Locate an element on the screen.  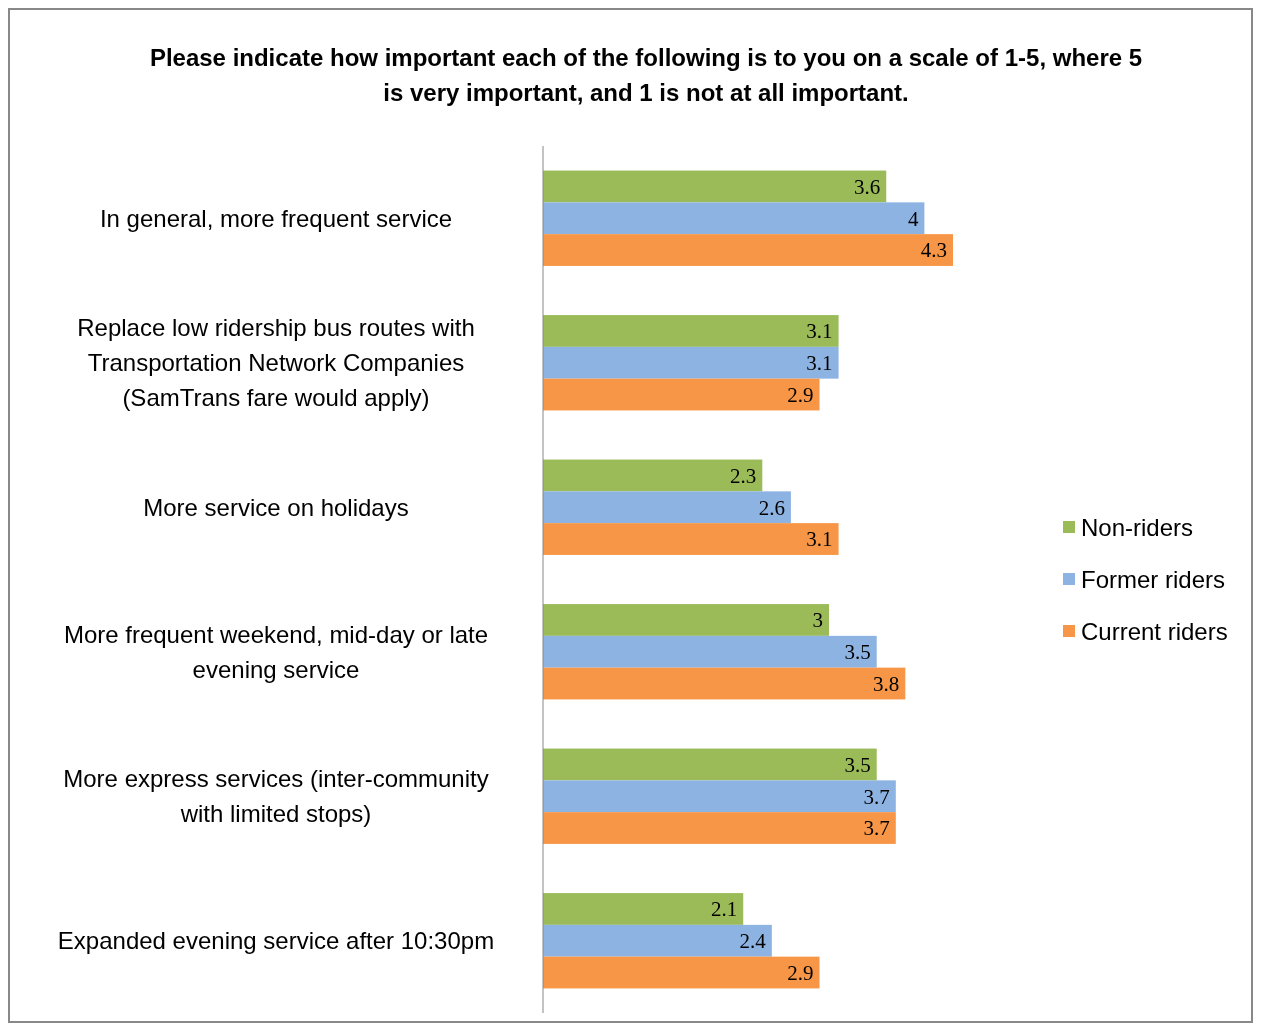
y-tick-label: Expanded evening service after 10:30pm is located at coordinates (276, 941).